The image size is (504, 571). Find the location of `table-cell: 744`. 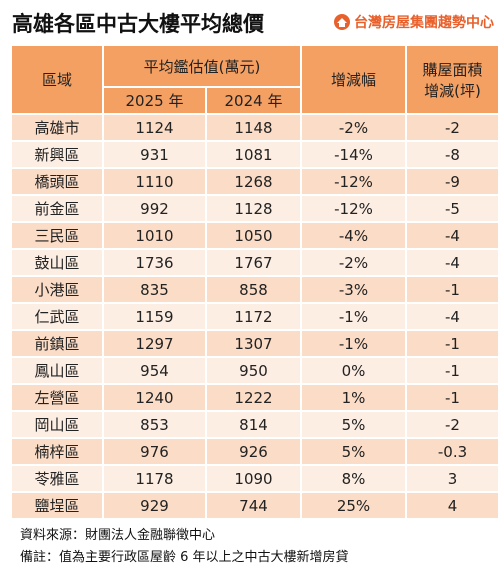

table-cell: 744 is located at coordinates (253, 505).